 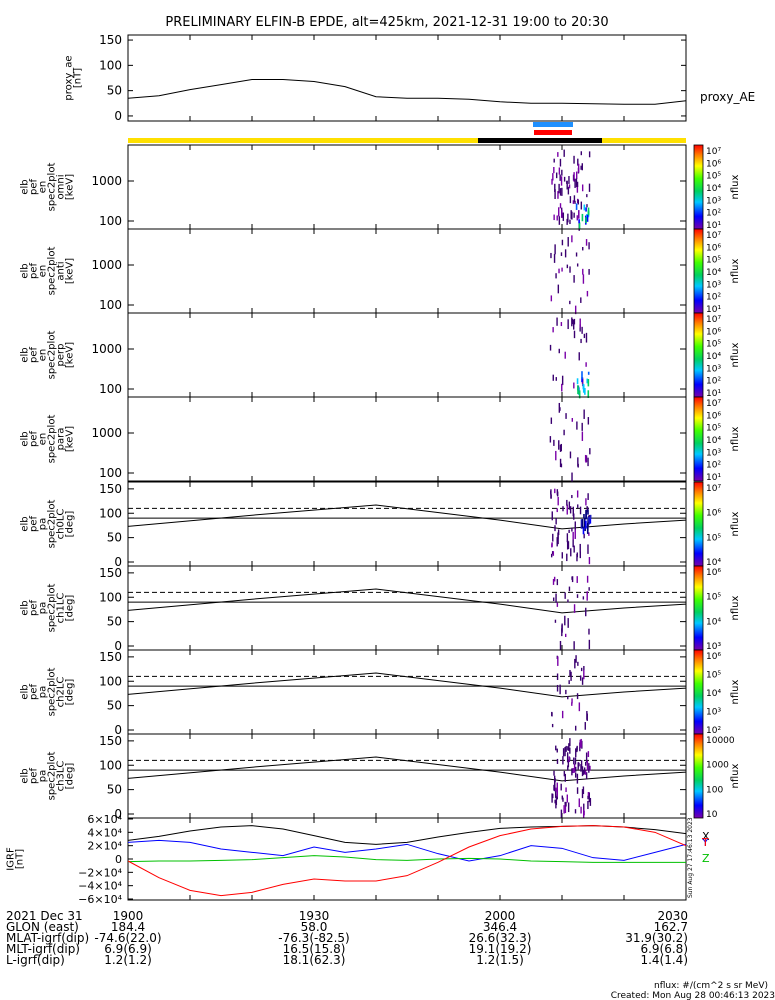 I want to click on pa-ch0LC-ylabel: [deg], so click(x=70, y=524).